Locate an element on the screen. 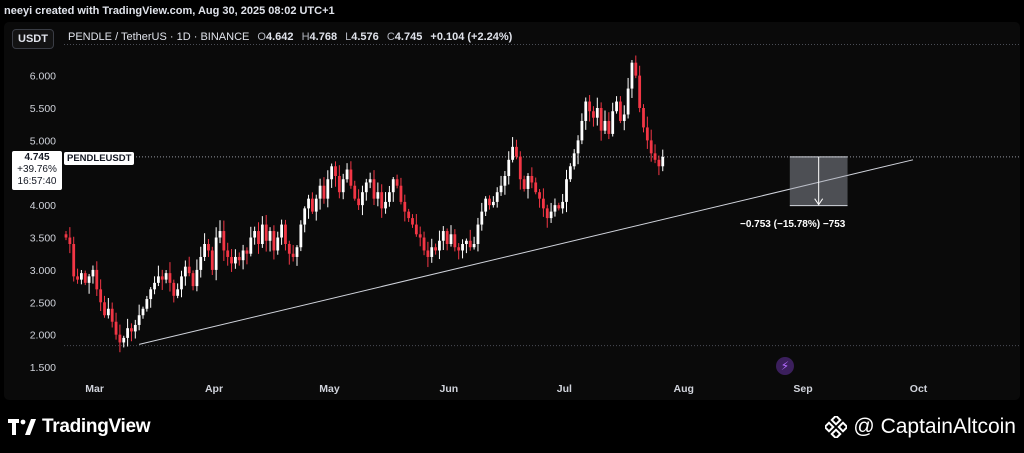 The image size is (1024, 453). legend-change: +0.104 (+2.24%) is located at coordinates (471, 37).